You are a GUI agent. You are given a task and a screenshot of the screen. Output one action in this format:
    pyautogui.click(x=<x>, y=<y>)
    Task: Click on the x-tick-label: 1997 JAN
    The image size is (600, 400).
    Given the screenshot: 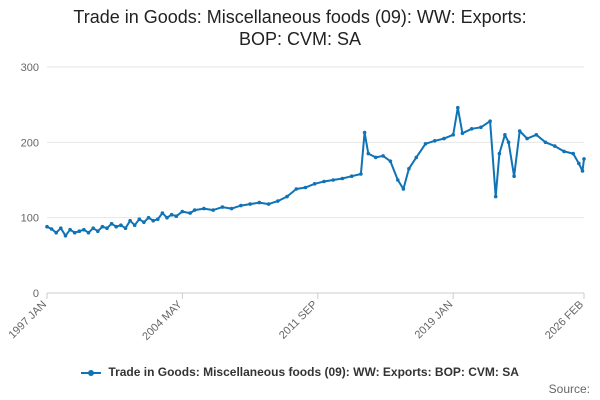 What is the action you would take?
    pyautogui.click(x=27, y=320)
    